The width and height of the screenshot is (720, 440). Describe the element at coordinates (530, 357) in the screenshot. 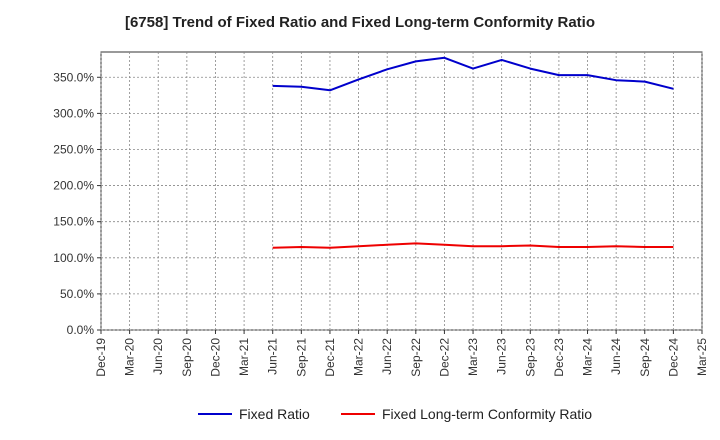

I see `x-tick-label: Sep-23` at that location.